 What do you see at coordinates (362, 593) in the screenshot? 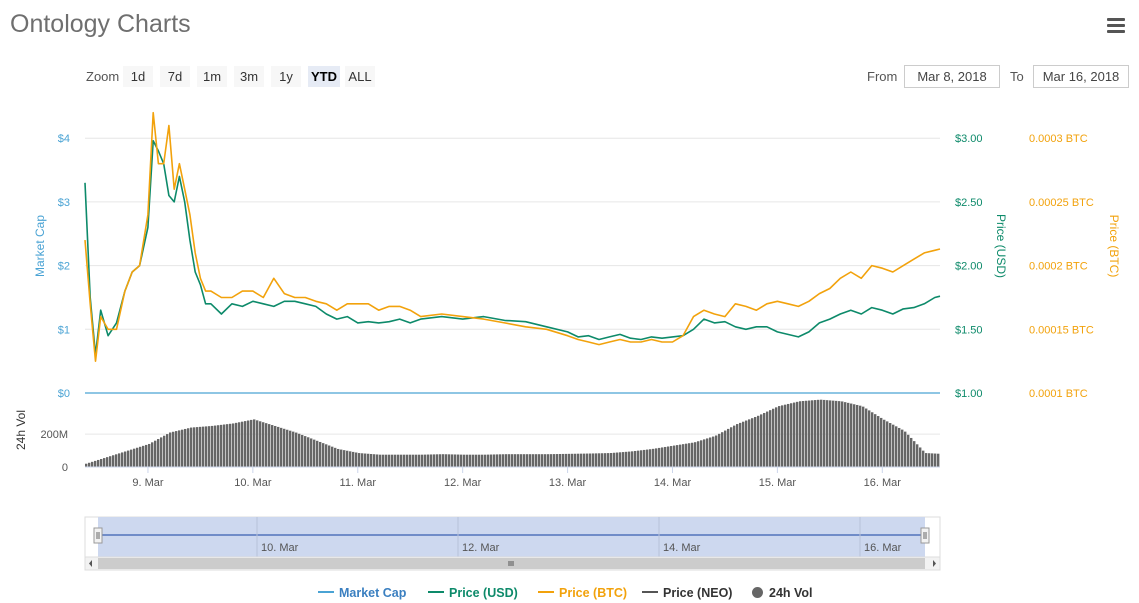
I see `legend-item-market-cap: Market Cap` at bounding box center [362, 593].